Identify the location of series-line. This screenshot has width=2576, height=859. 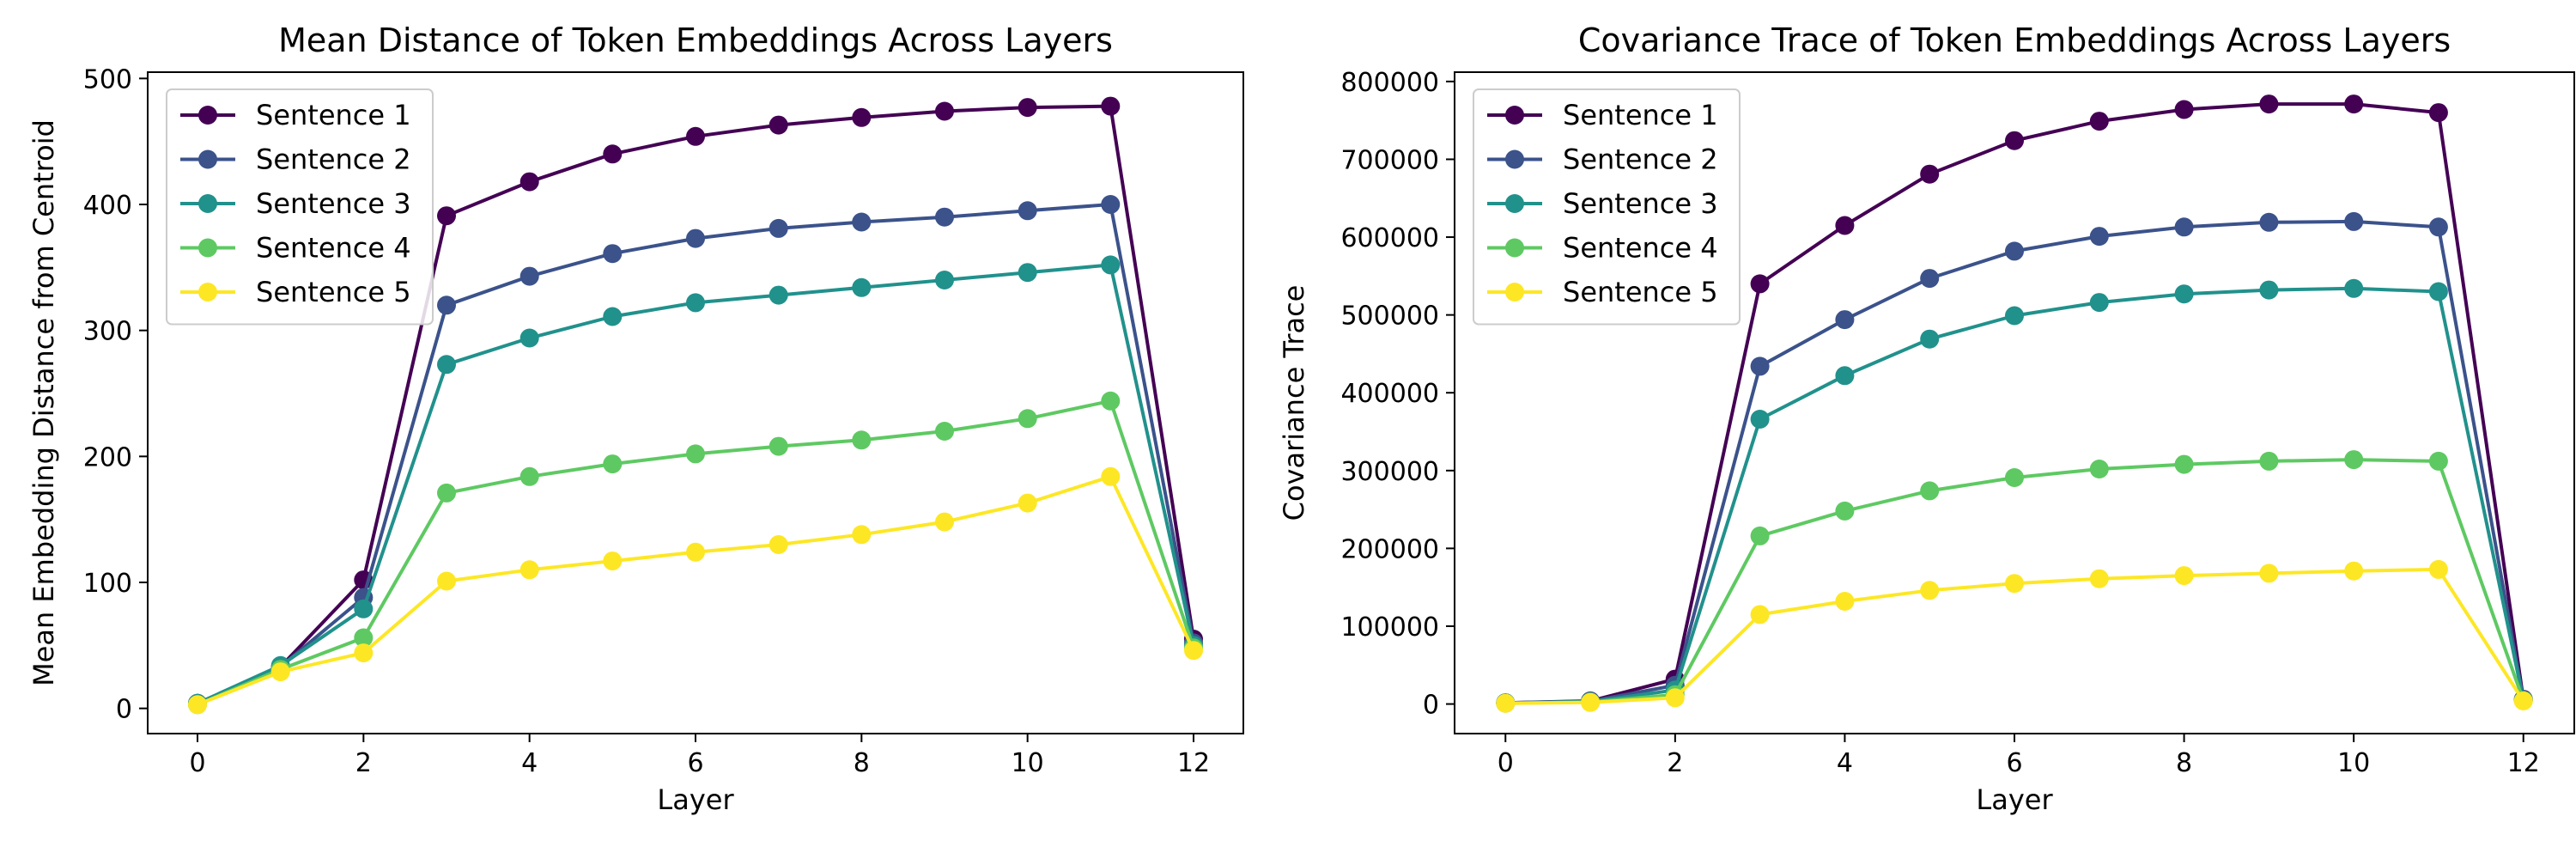
(696, 590).